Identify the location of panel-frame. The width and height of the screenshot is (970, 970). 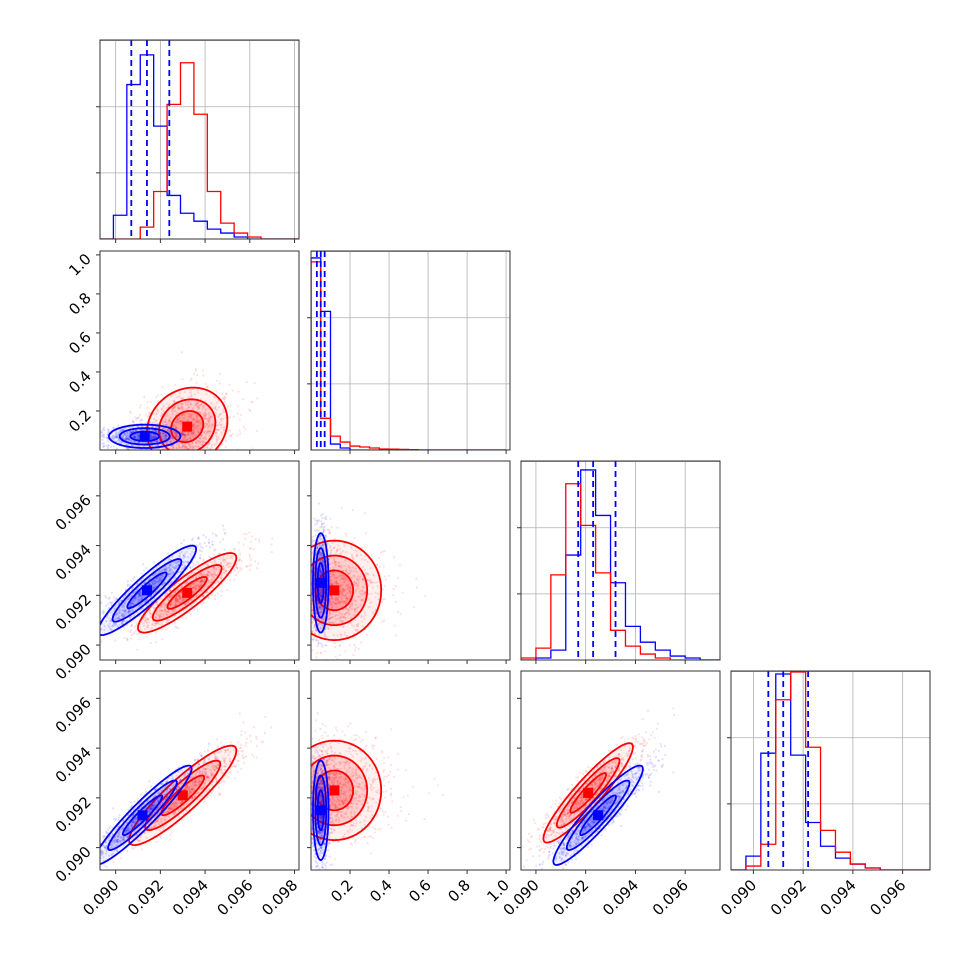
(199, 139).